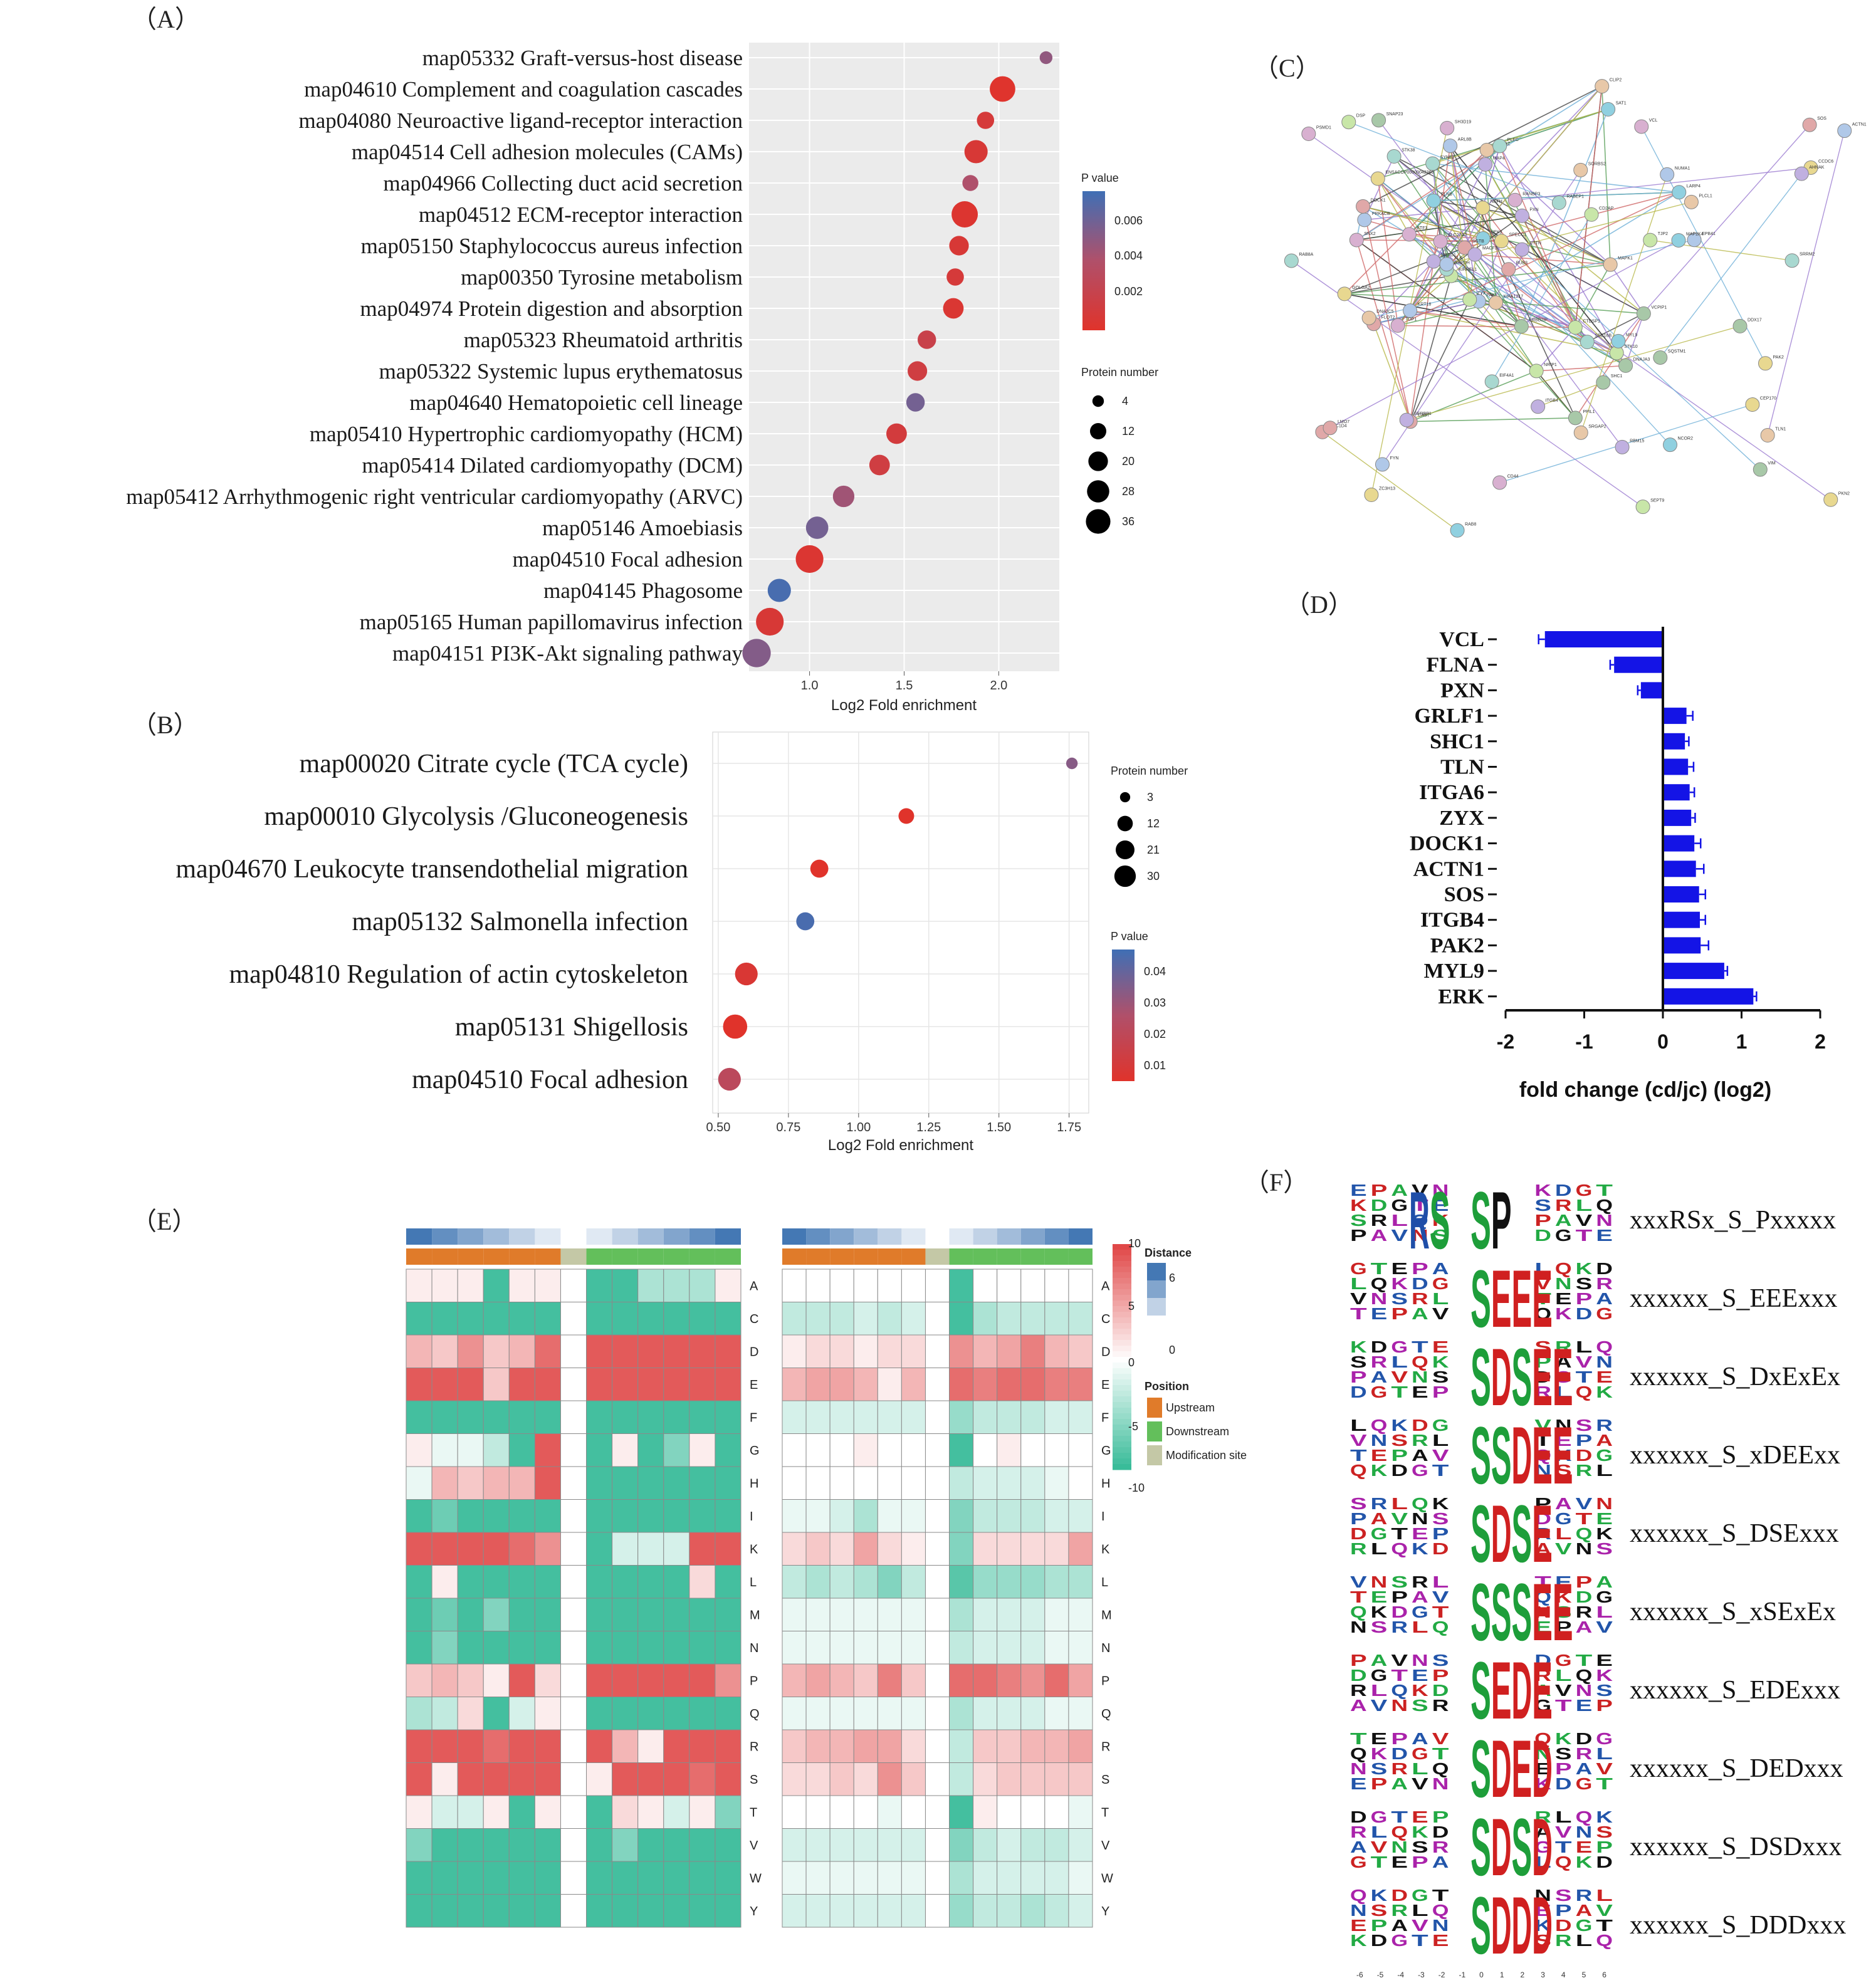  I want to click on panel-c-node-label: PLCL1, so click(1705, 196).